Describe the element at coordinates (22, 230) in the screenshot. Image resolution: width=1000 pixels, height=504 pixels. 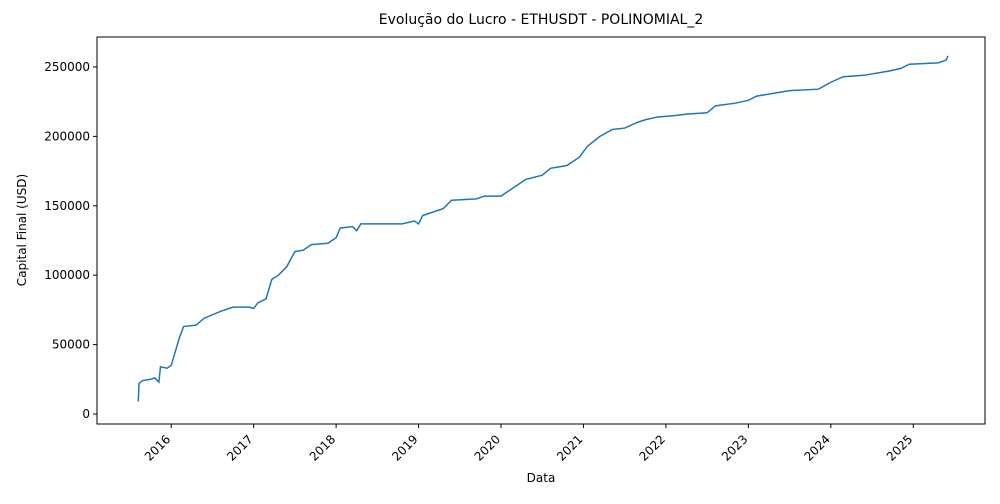
I see `y-axis-label: Capital Final (USD)` at that location.